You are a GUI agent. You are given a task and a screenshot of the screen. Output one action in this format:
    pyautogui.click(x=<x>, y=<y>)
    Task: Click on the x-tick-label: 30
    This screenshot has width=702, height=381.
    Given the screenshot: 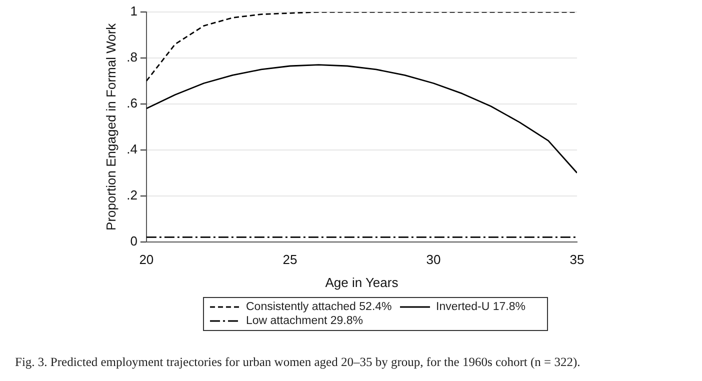 What is the action you would take?
    pyautogui.click(x=433, y=260)
    